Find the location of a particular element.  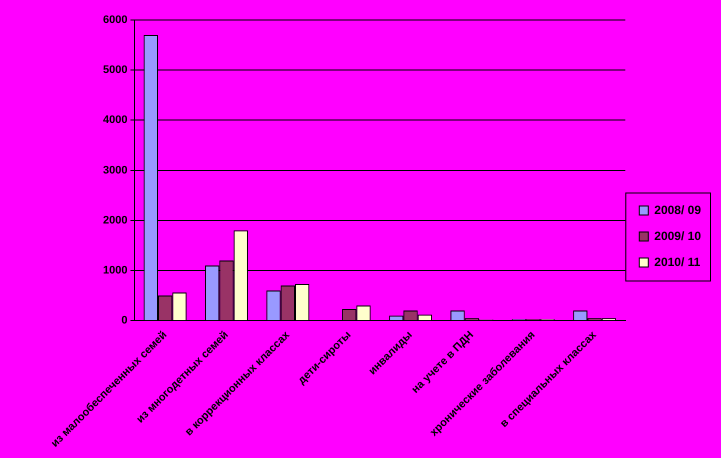

y-tick-label: 2000 is located at coordinates (115, 220).